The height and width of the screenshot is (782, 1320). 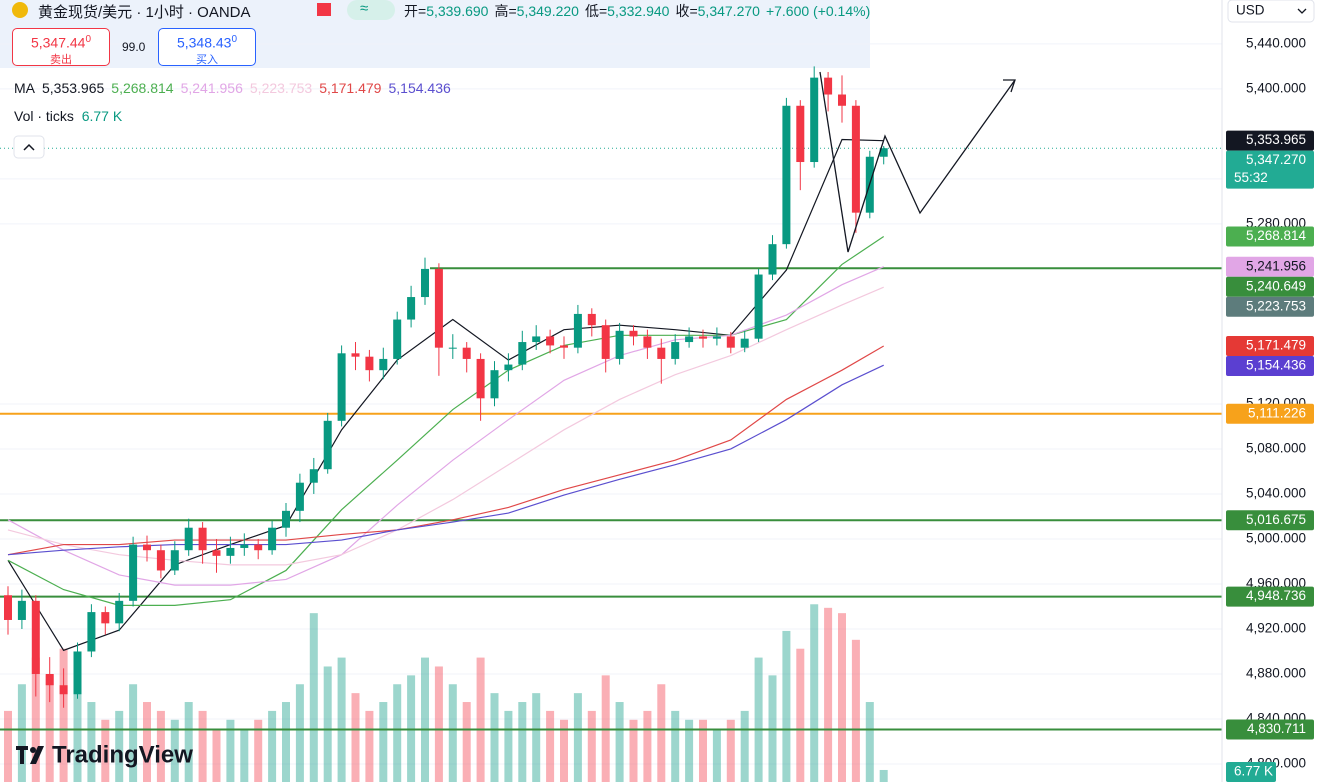 What do you see at coordinates (102, 116) in the screenshot?
I see `volume-value: 6.77 K` at bounding box center [102, 116].